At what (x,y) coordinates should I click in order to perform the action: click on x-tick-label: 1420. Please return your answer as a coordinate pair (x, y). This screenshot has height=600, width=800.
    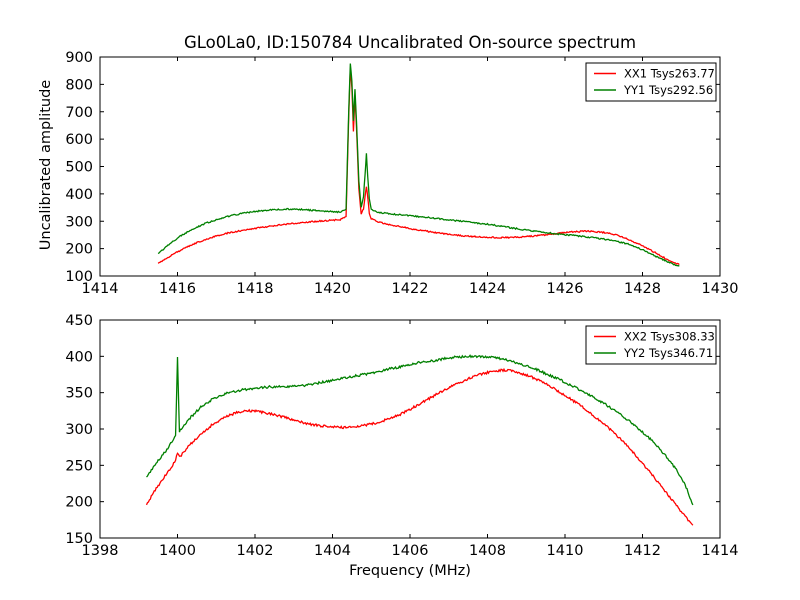
    Looking at the image, I should click on (332, 289).